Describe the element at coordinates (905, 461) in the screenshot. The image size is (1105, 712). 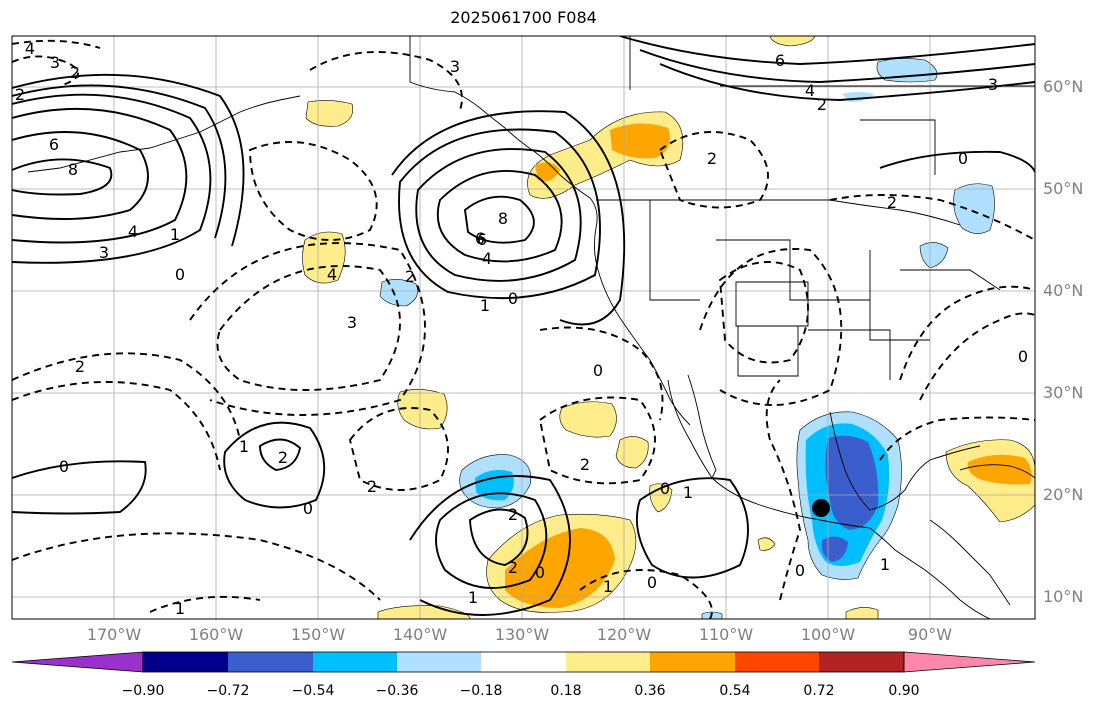
I see `gulf-coast` at that location.